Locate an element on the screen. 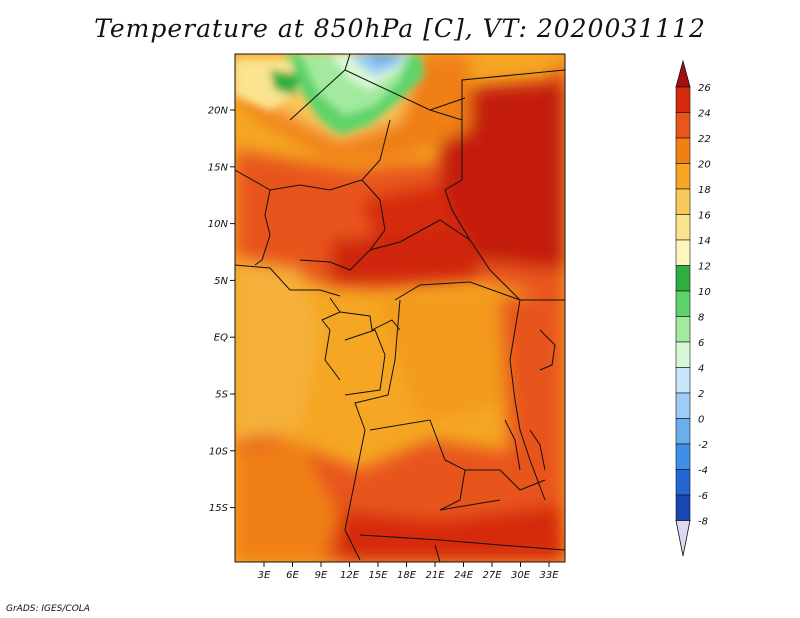  colorbar-label: -2 is located at coordinates (703, 445).